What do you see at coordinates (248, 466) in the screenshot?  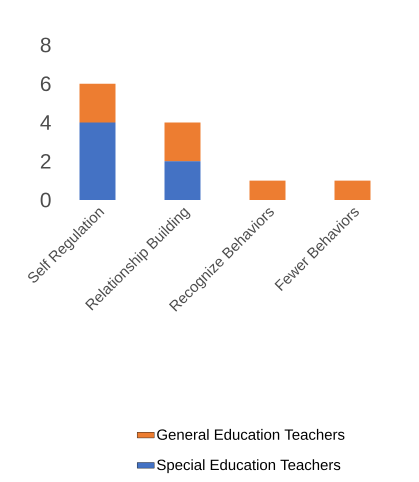 I see `legend-label: Special Education Teachers` at bounding box center [248, 466].